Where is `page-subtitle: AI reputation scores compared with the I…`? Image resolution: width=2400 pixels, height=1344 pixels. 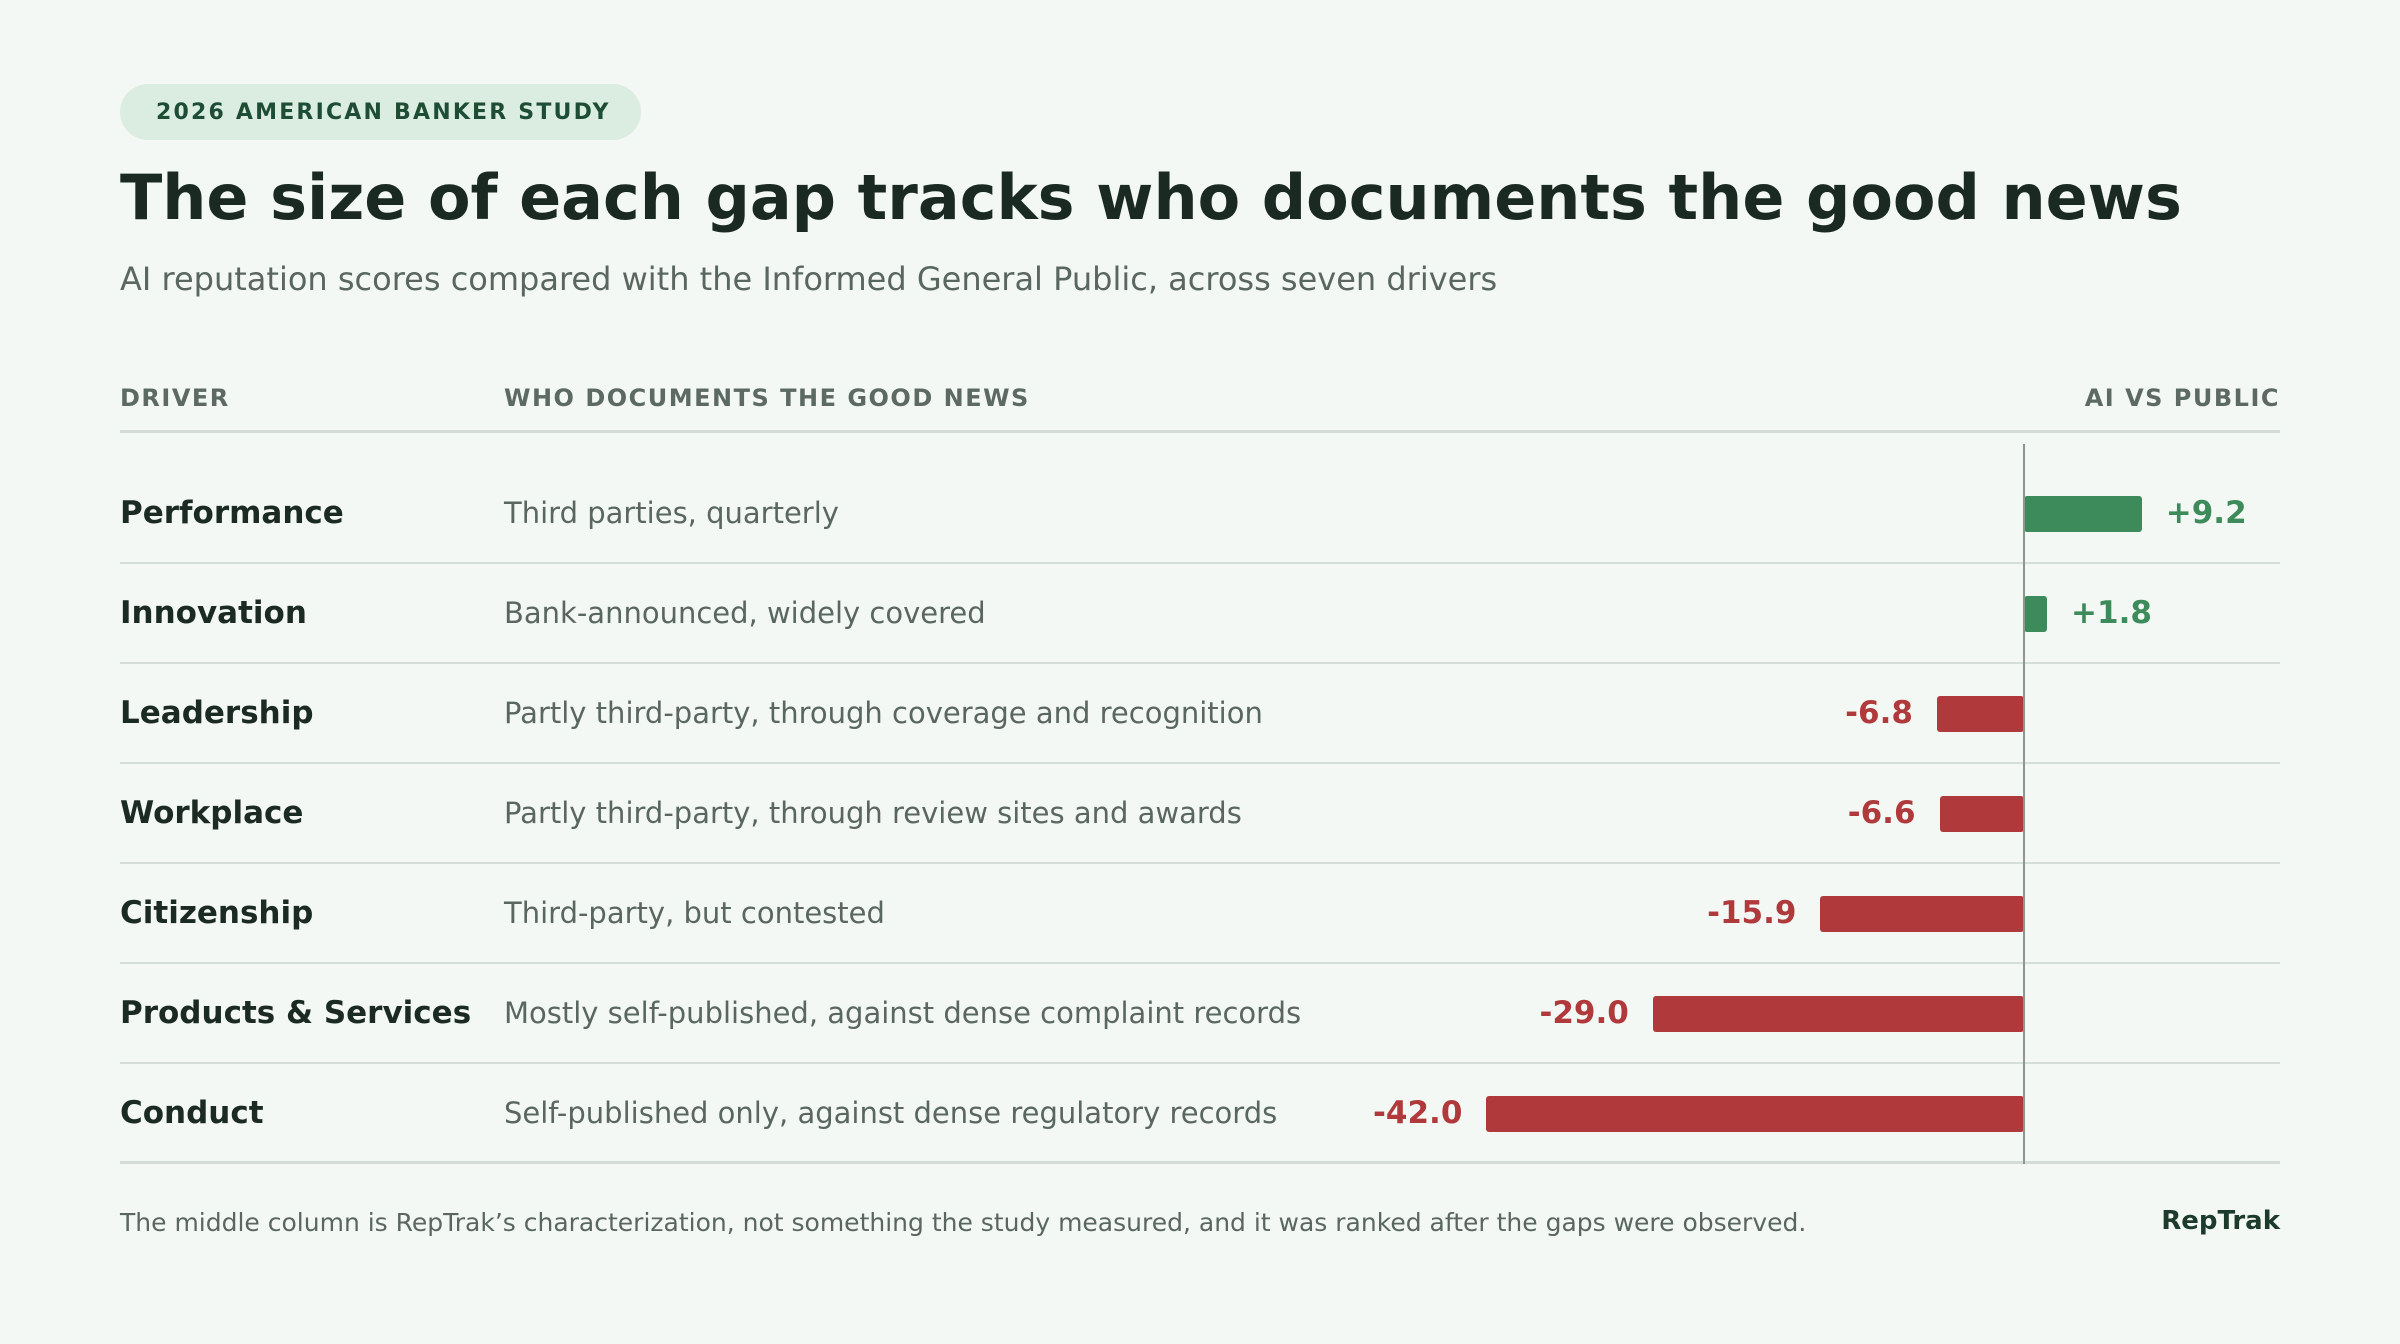 page-subtitle: AI reputation scores compared with the I… is located at coordinates (809, 279).